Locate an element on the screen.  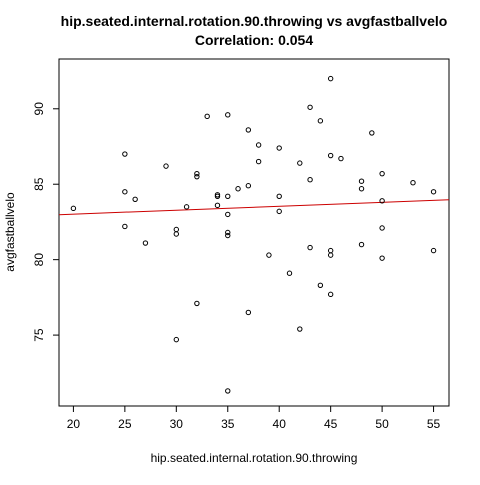
x-tick-label: 40 is located at coordinates (280, 424).